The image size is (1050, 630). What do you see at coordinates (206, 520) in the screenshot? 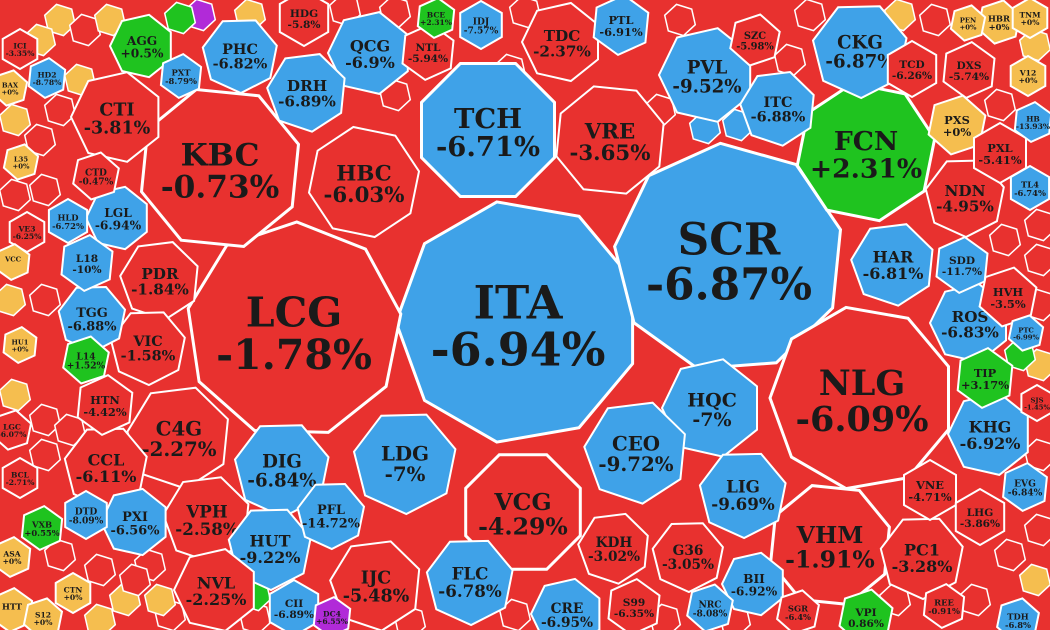
I see `cell-vph: VPH-2.58%` at bounding box center [206, 520].